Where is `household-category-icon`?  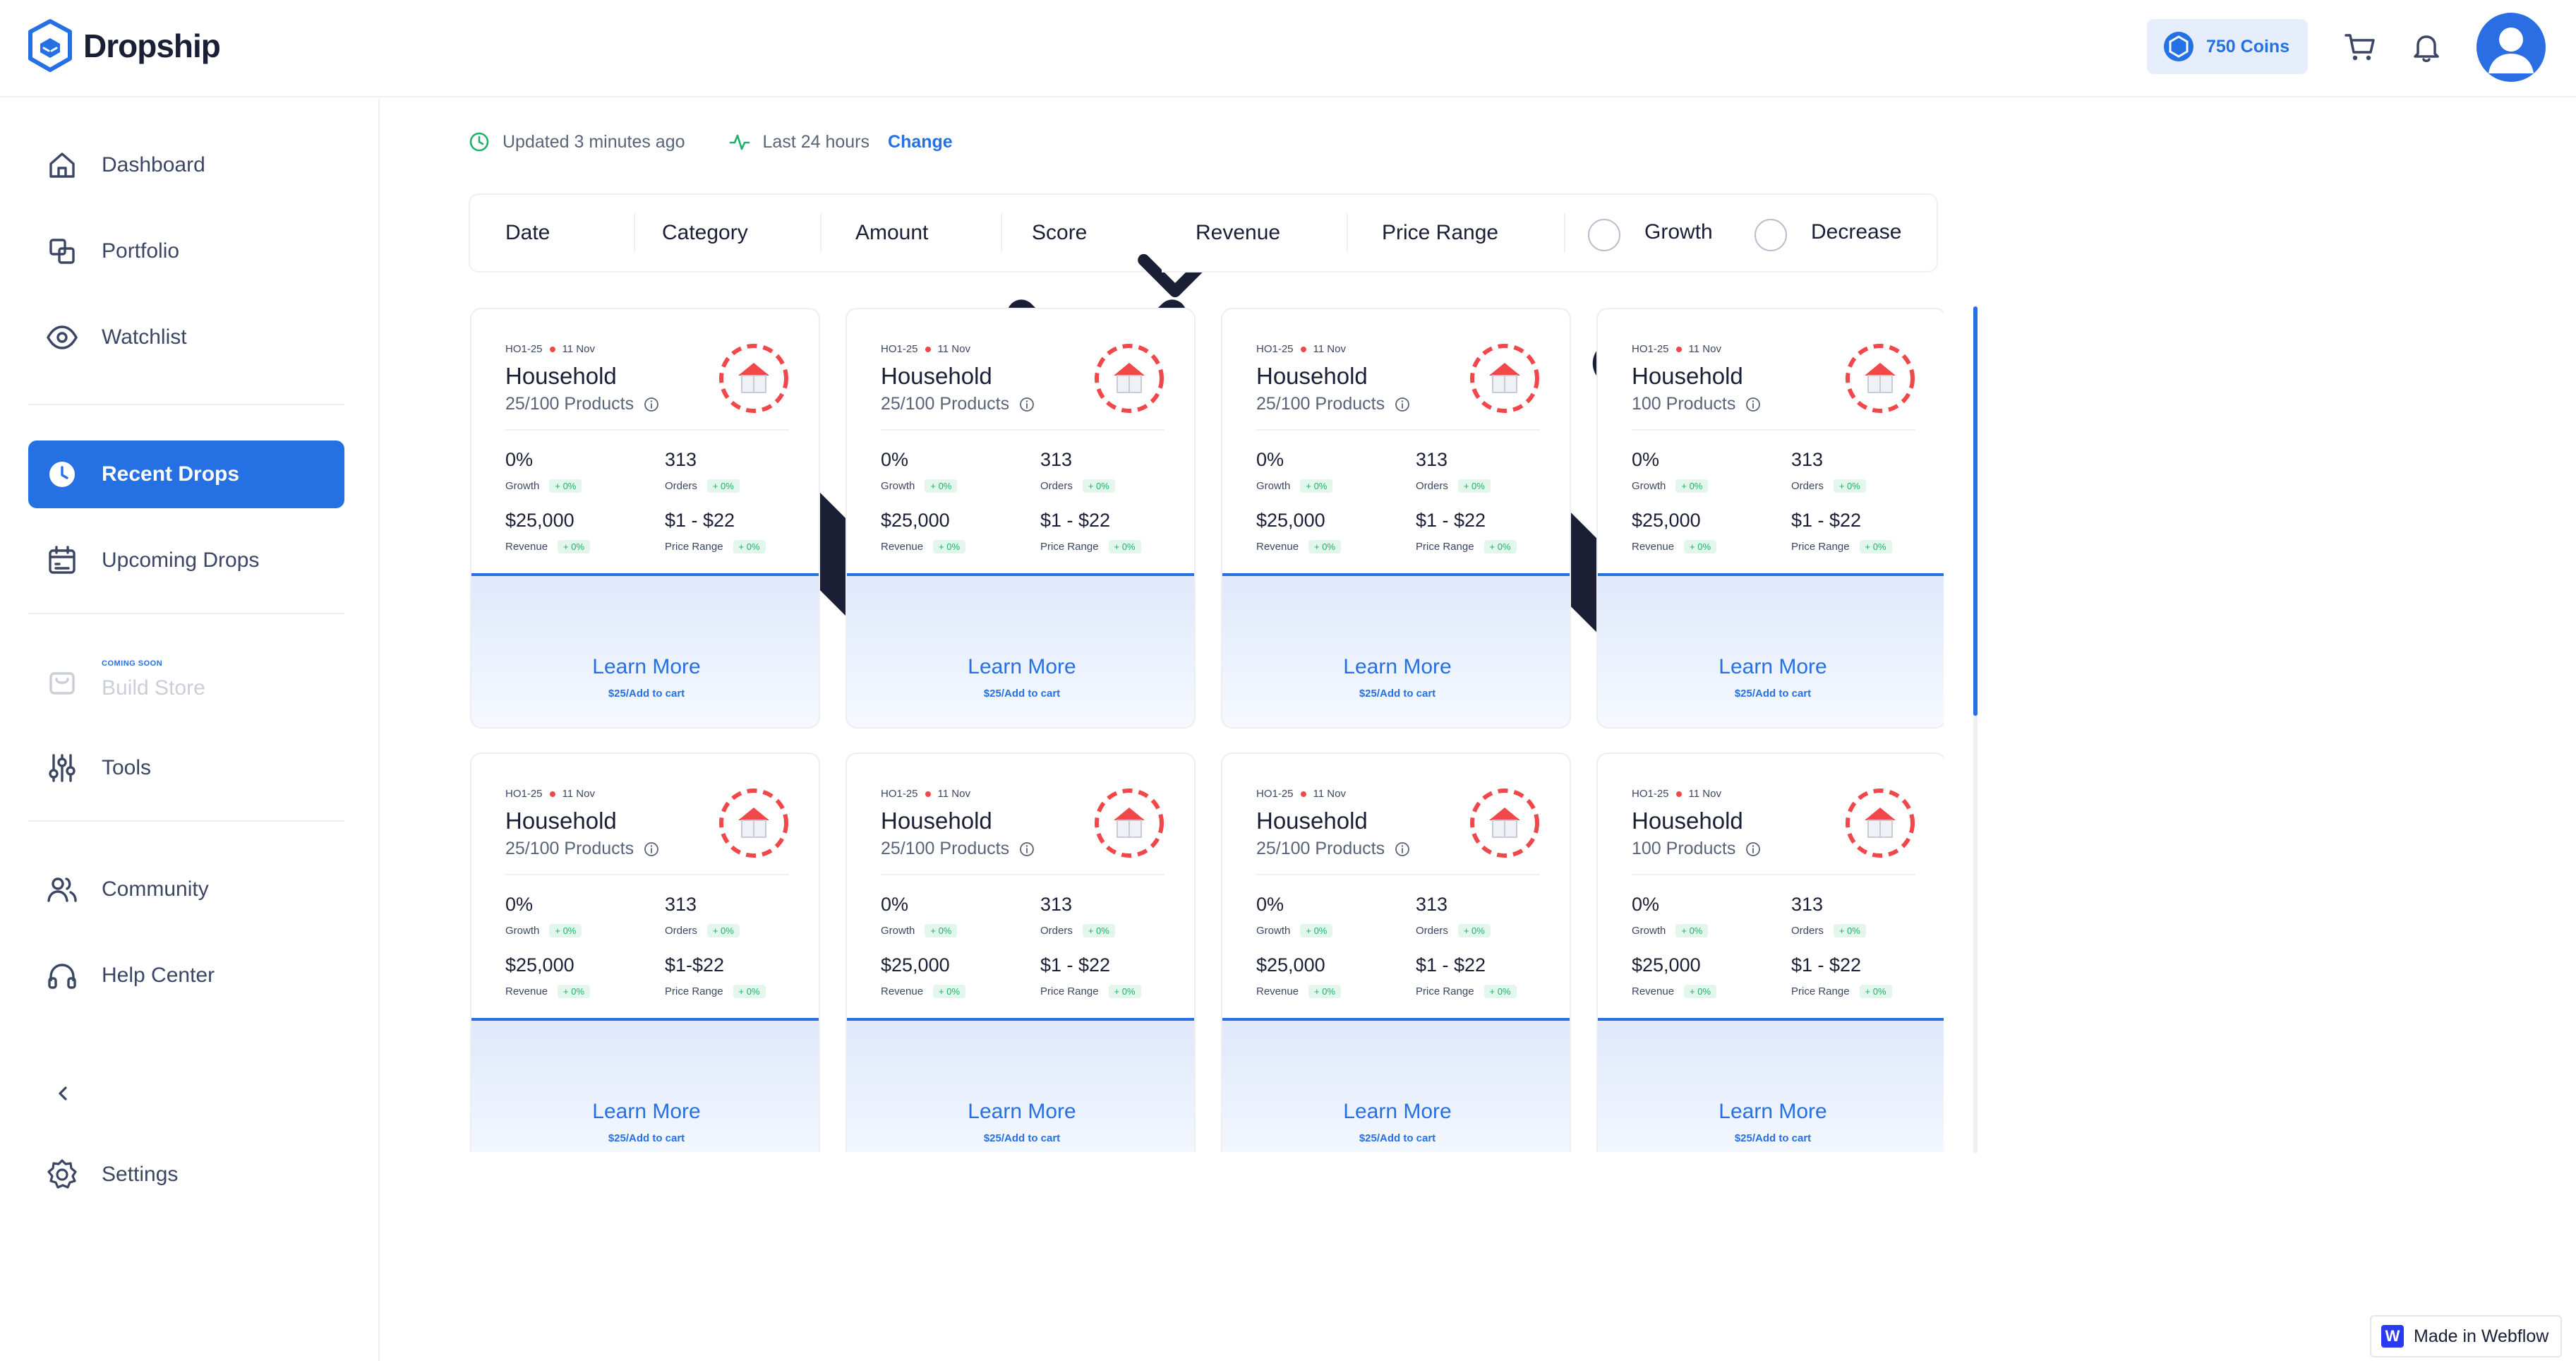 household-category-icon is located at coordinates (1880, 379).